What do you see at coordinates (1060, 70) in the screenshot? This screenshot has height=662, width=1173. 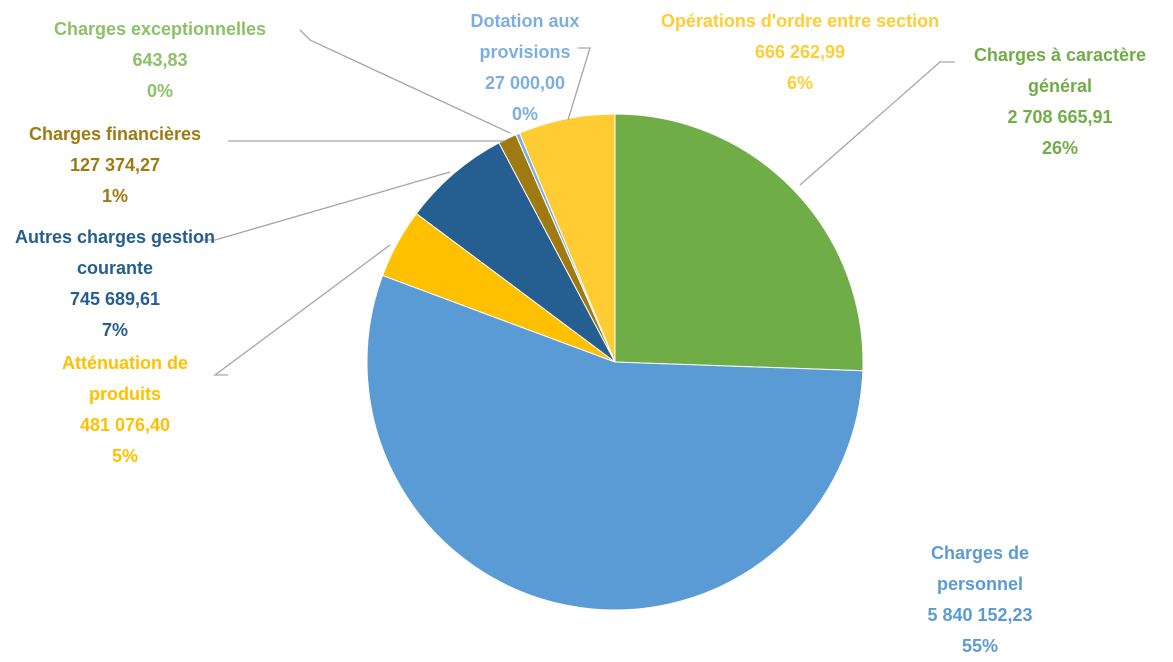 I see `label-name: Charges à caractère général` at bounding box center [1060, 70].